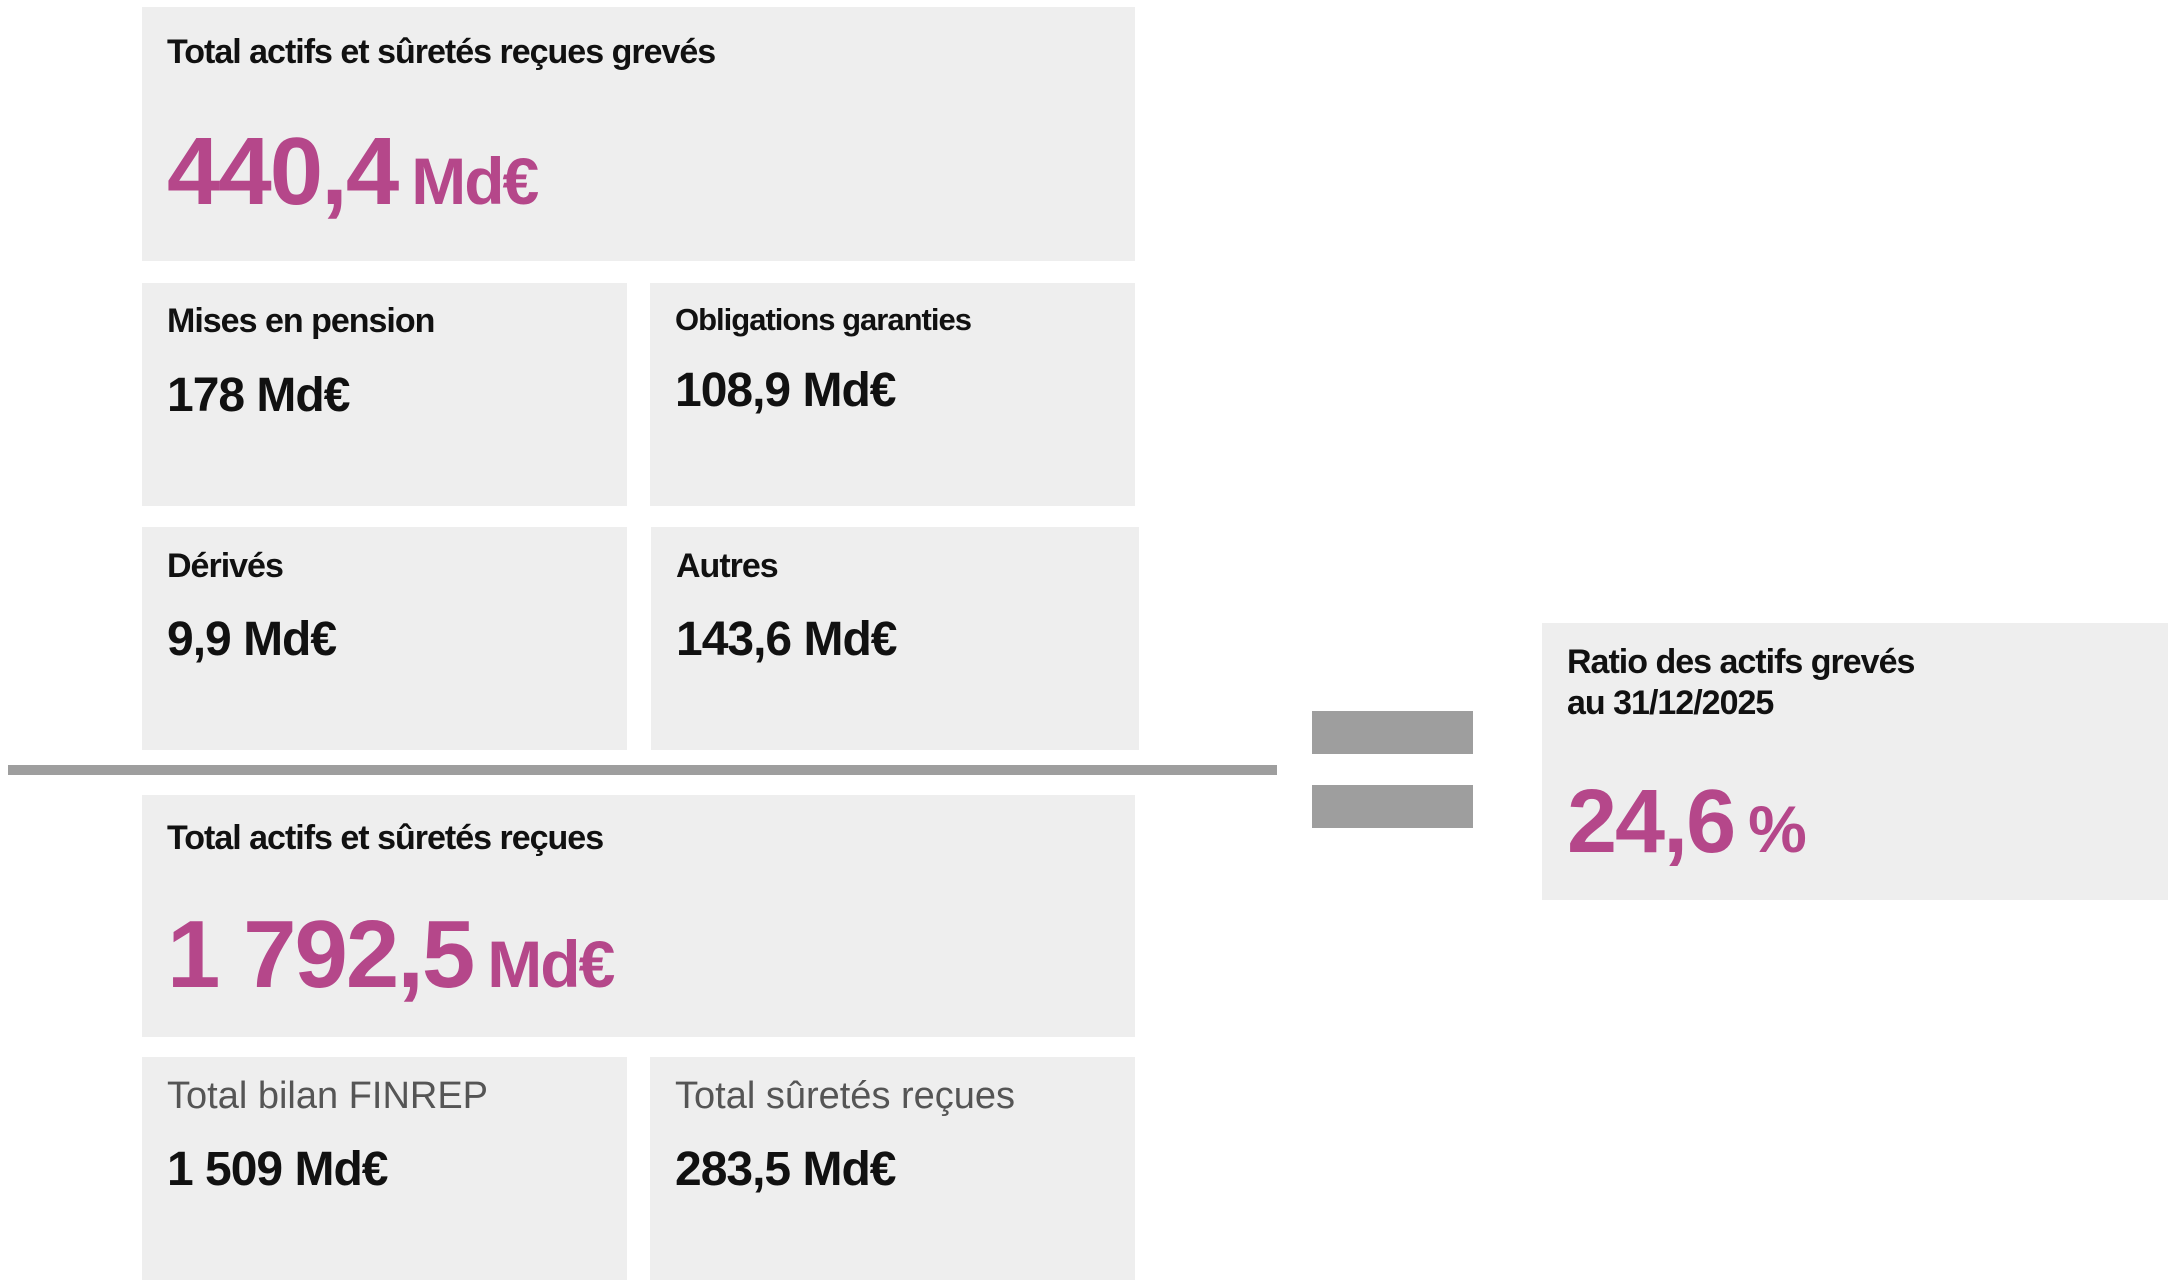  I want to click on covered-bonds-card: Obligations garanties 108,9 Md€, so click(892, 394).